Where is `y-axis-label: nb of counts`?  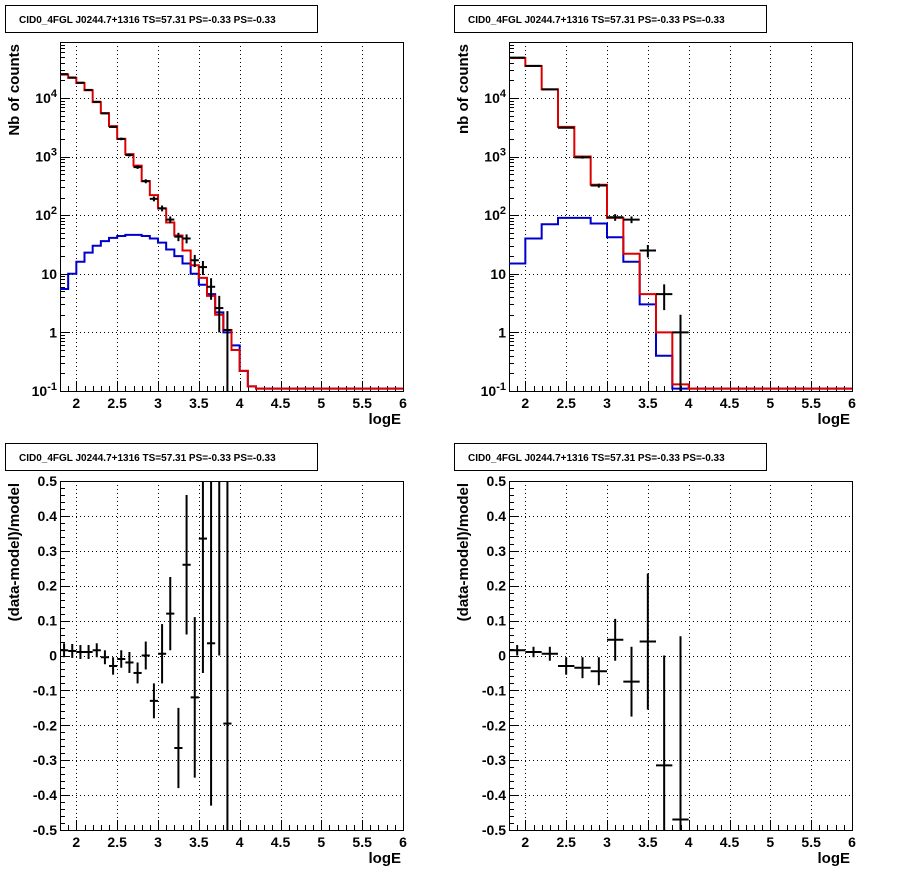
y-axis-label: nb of counts is located at coordinates (463, 89).